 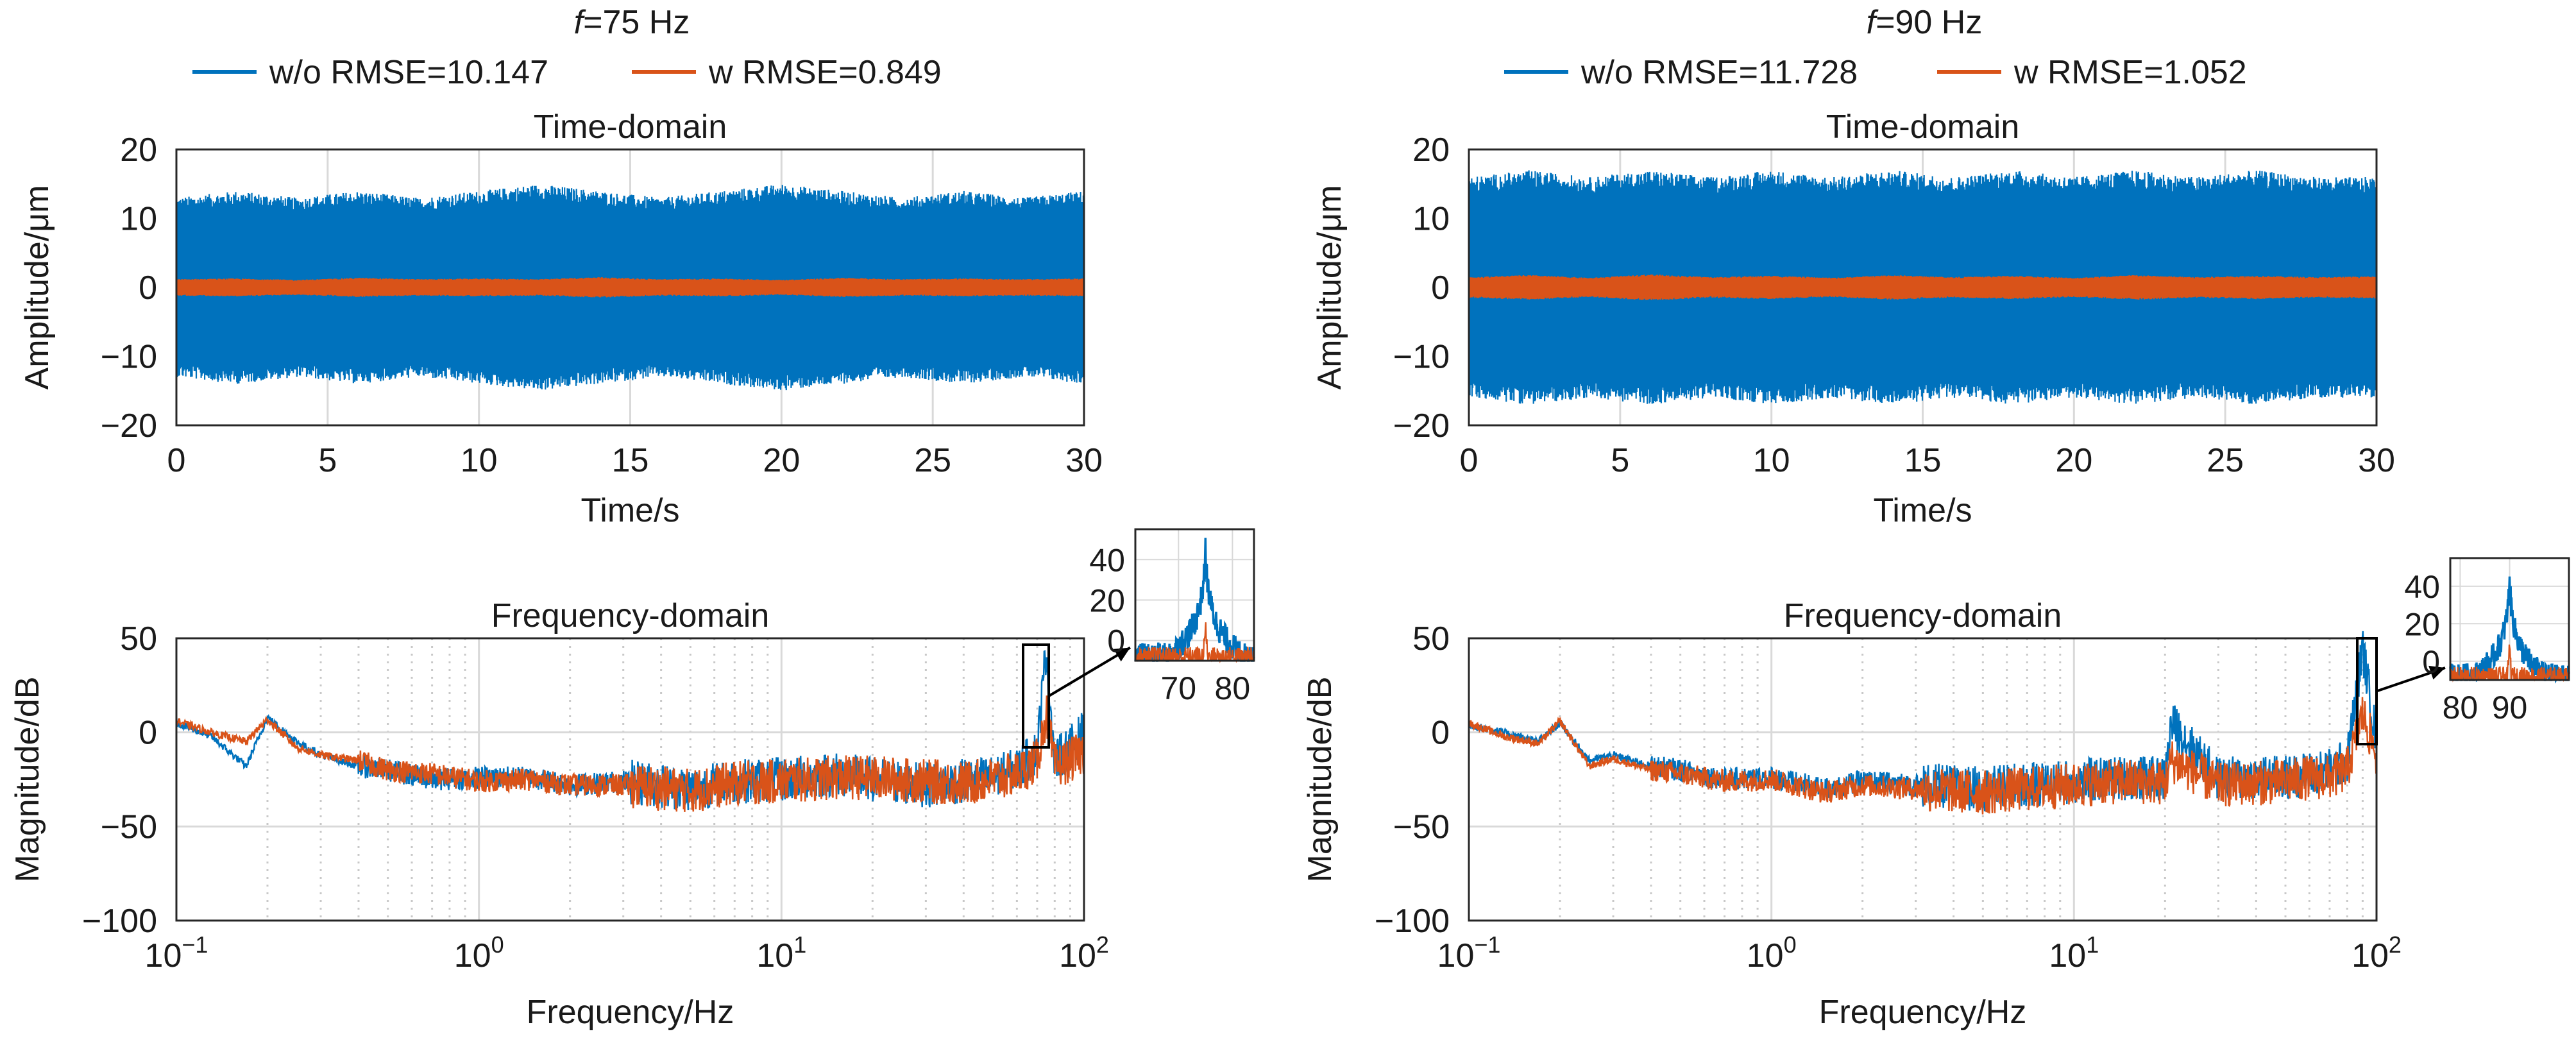 I want to click on legend-label-without: w/o RMSE=11.728, so click(x=1719, y=72).